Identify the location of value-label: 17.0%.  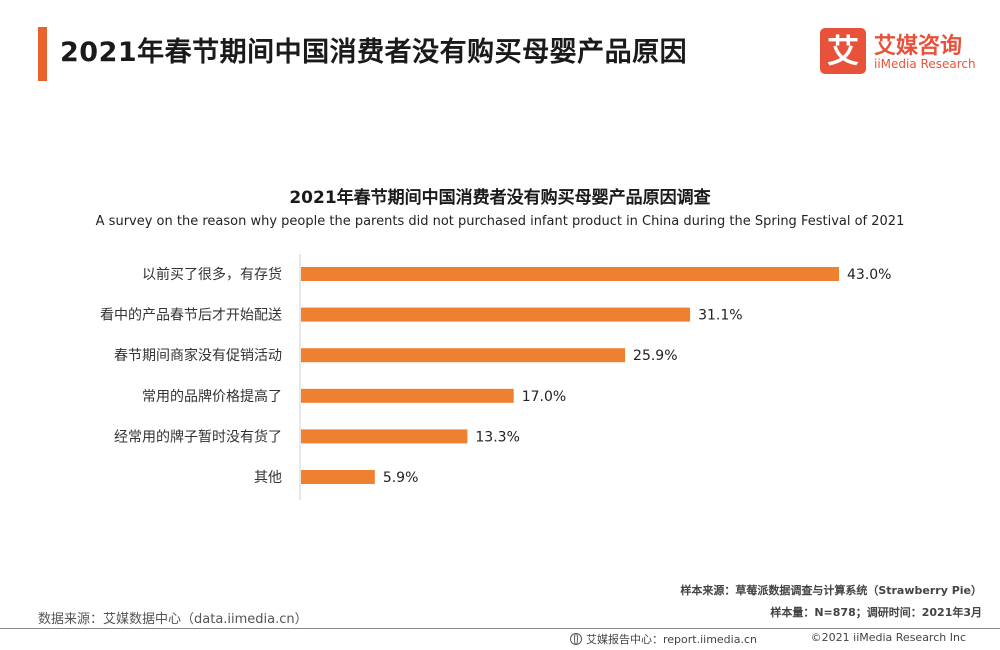
(544, 397).